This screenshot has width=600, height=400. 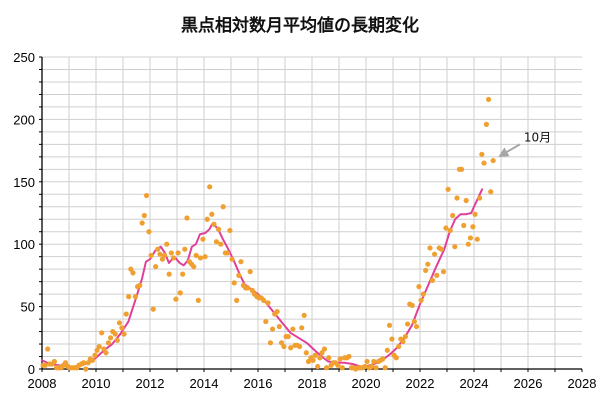 What do you see at coordinates (24, 119) in the screenshot?
I see `y-tick-label: 200` at bounding box center [24, 119].